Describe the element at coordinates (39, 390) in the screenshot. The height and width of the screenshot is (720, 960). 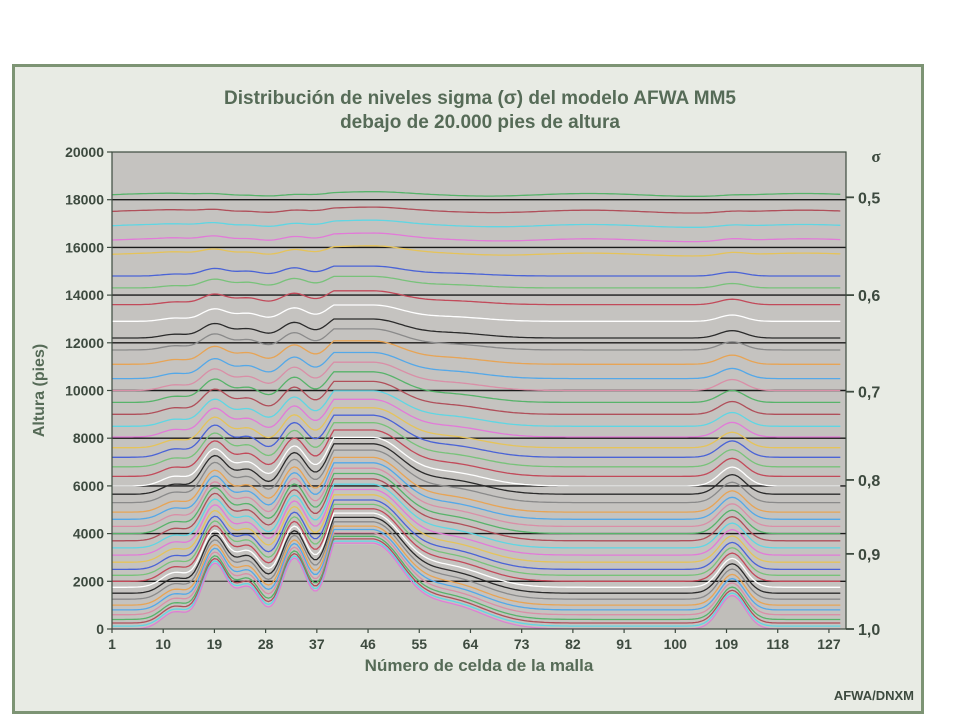
I see `y-axis-label: Altura (pies)` at that location.